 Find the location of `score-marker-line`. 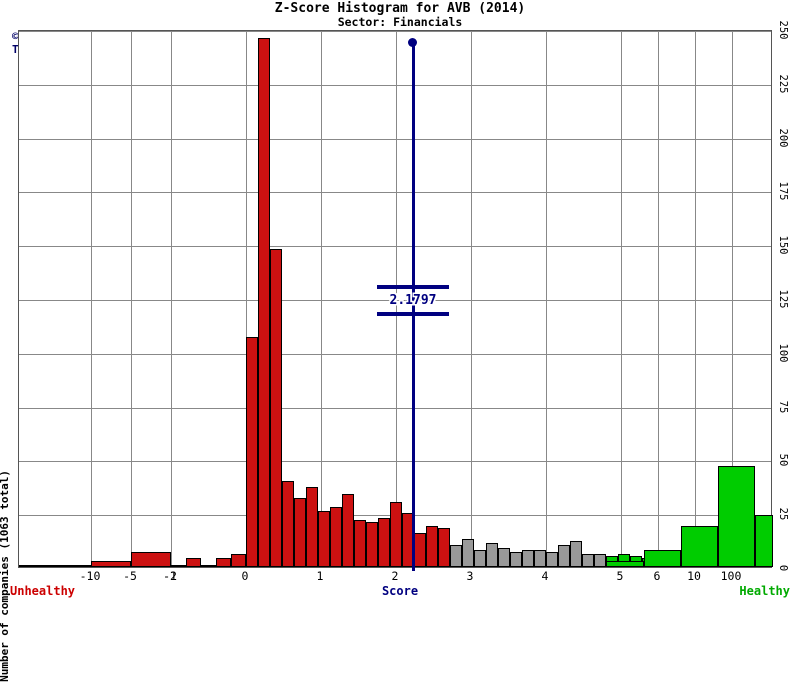

score-marker-line is located at coordinates (413, 306).